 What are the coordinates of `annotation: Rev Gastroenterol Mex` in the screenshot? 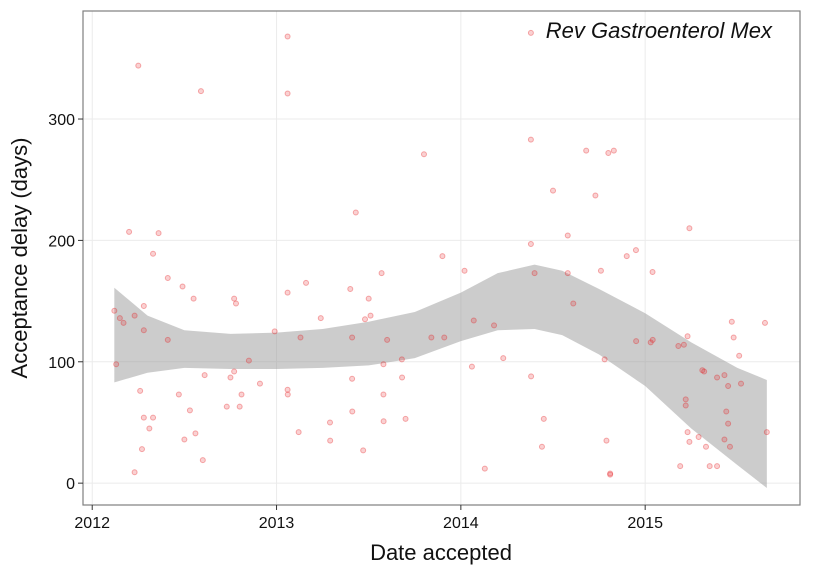 It's located at (659, 30).